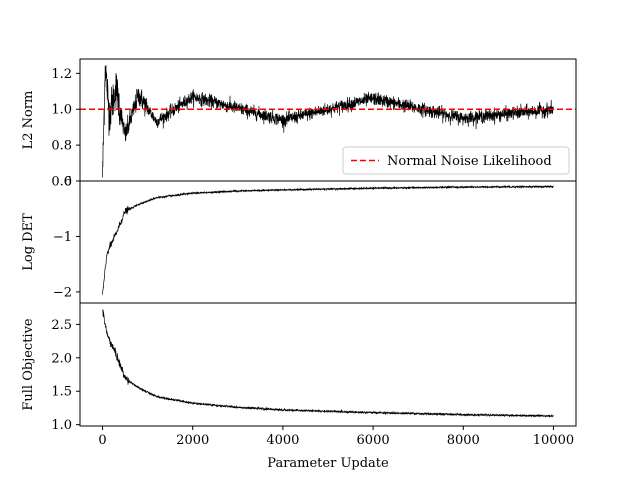 Image resolution: width=640 pixels, height=480 pixels. What do you see at coordinates (61, 146) in the screenshot?
I see `y-tick-label: 0.8` at bounding box center [61, 146].